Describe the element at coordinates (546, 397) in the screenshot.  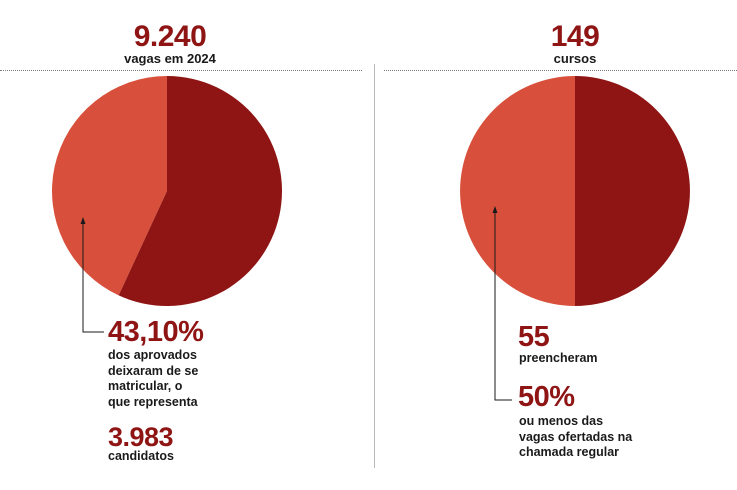
I see `right-annotation-value2: 50%` at that location.